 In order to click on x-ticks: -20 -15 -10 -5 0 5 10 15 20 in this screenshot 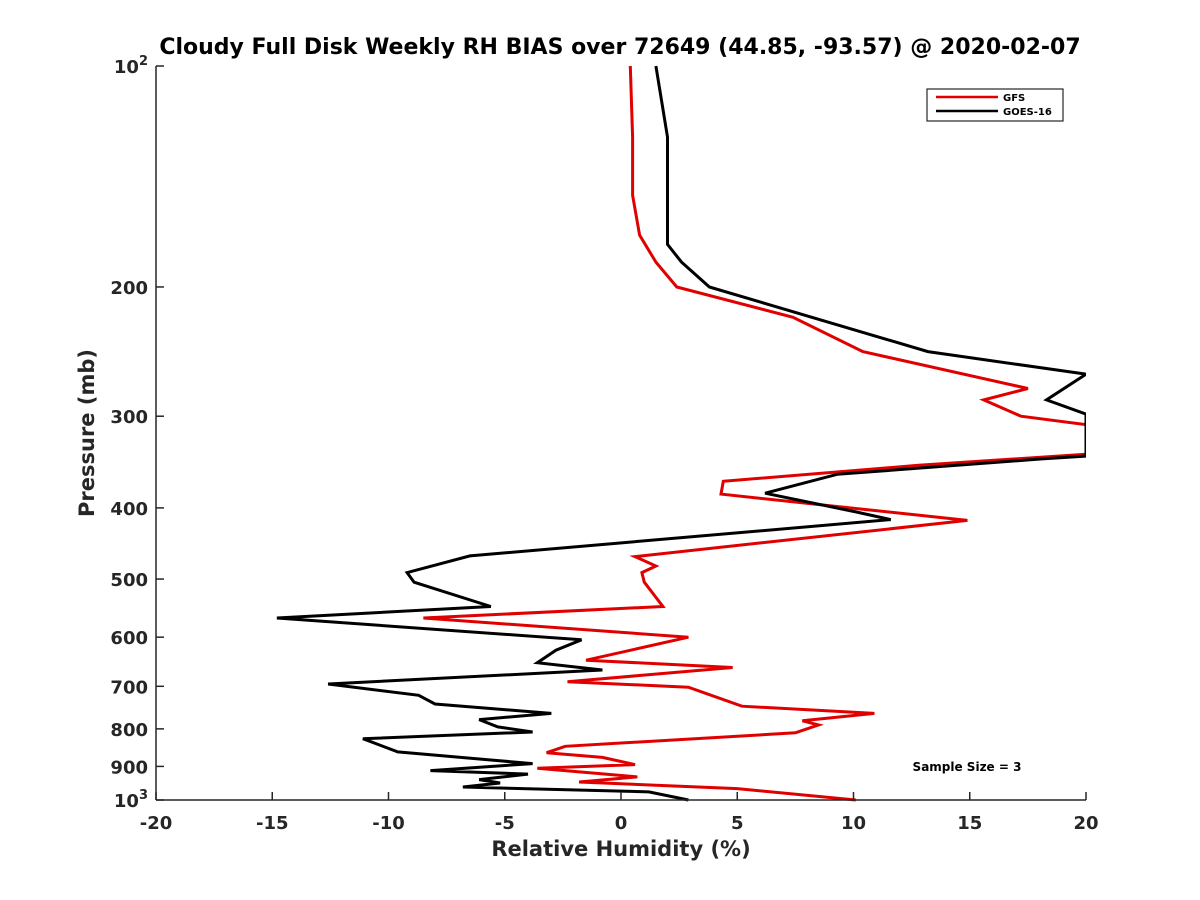, I will do `click(619, 813)`.